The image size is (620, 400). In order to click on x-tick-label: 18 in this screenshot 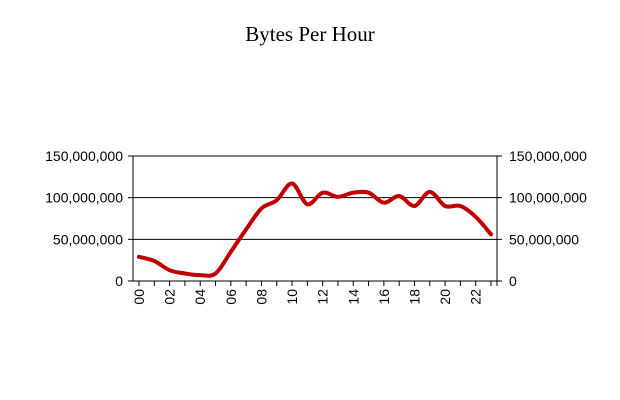, I will do `click(414, 297)`.